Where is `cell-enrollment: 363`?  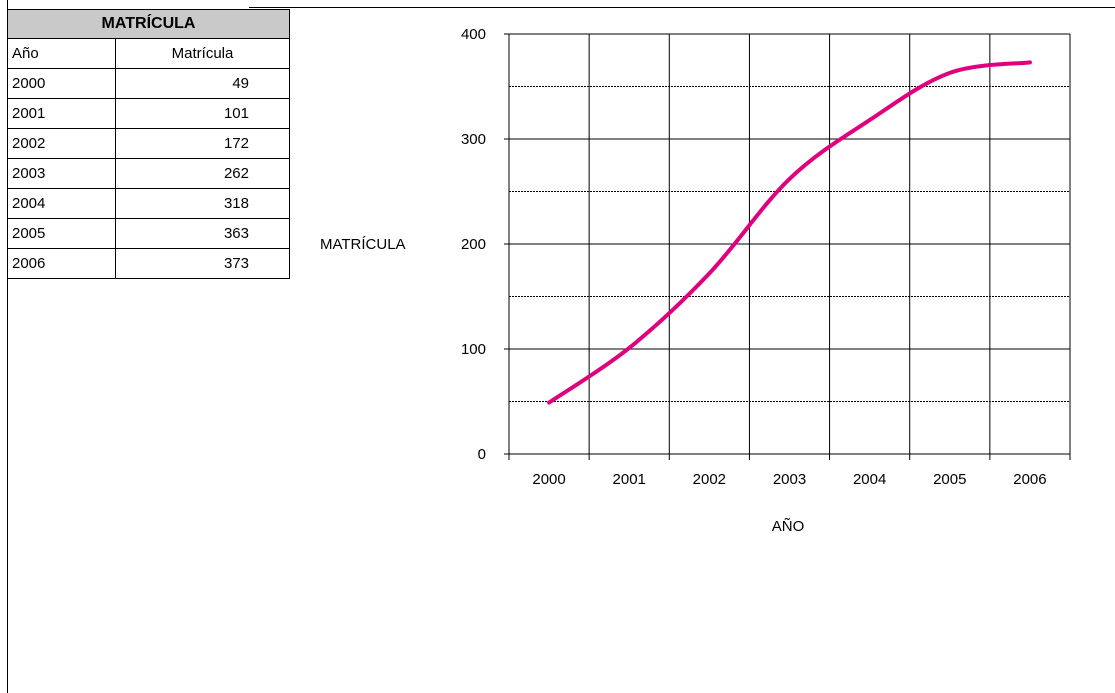
cell-enrollment: 363 is located at coordinates (202, 233).